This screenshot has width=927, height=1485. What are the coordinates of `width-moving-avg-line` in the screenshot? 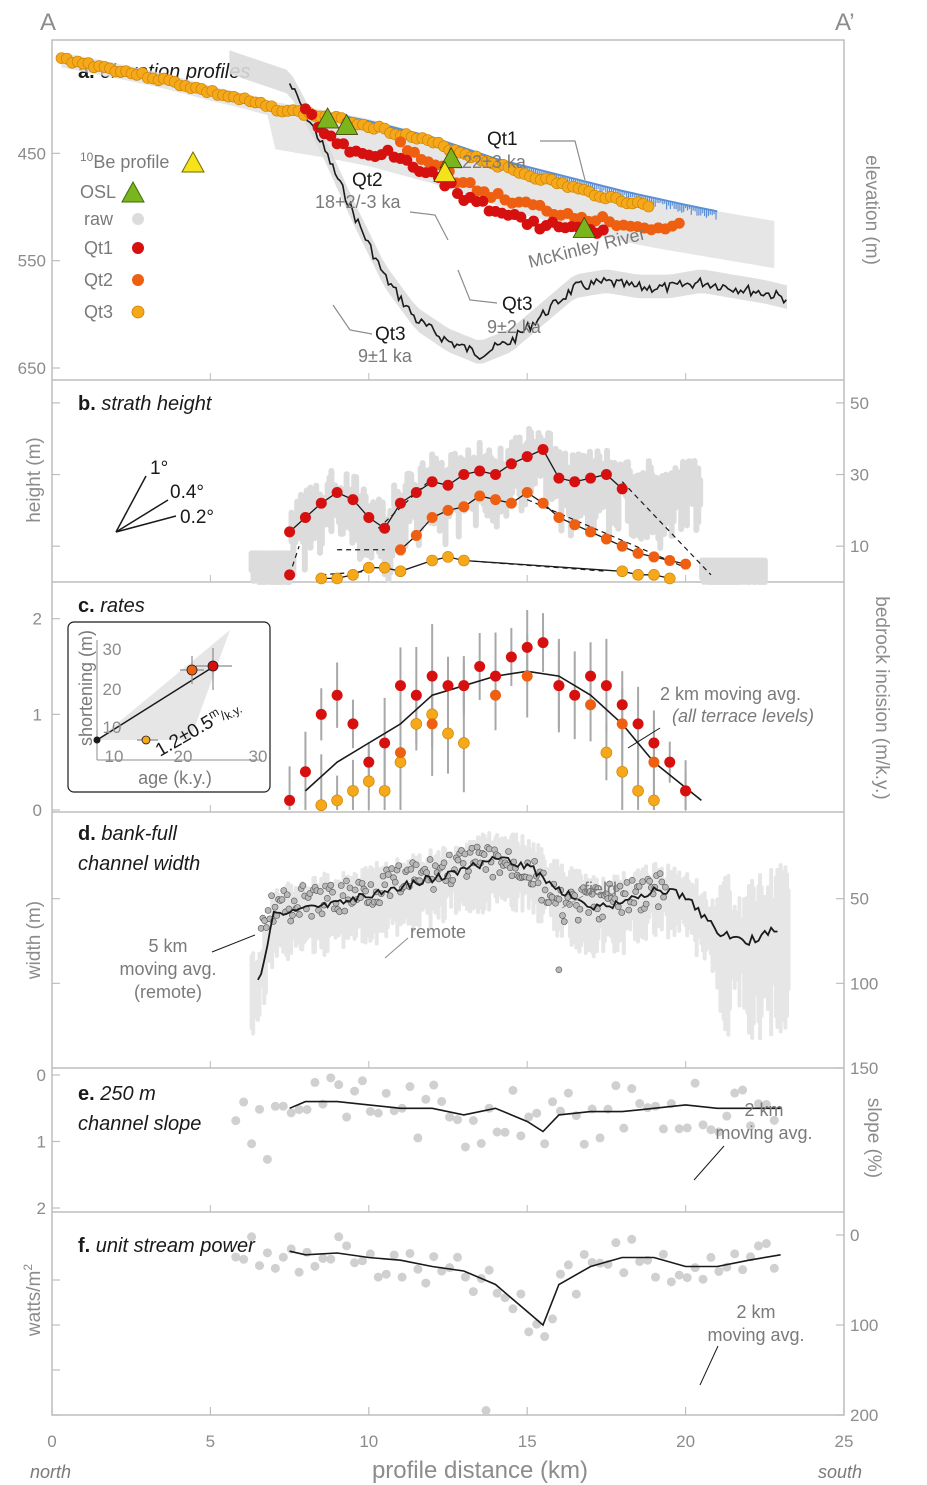 It's located at (517, 918).